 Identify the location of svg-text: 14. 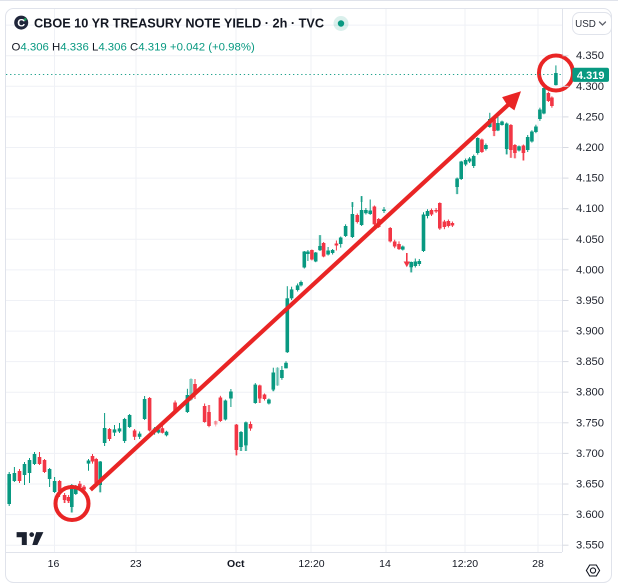
(385, 564).